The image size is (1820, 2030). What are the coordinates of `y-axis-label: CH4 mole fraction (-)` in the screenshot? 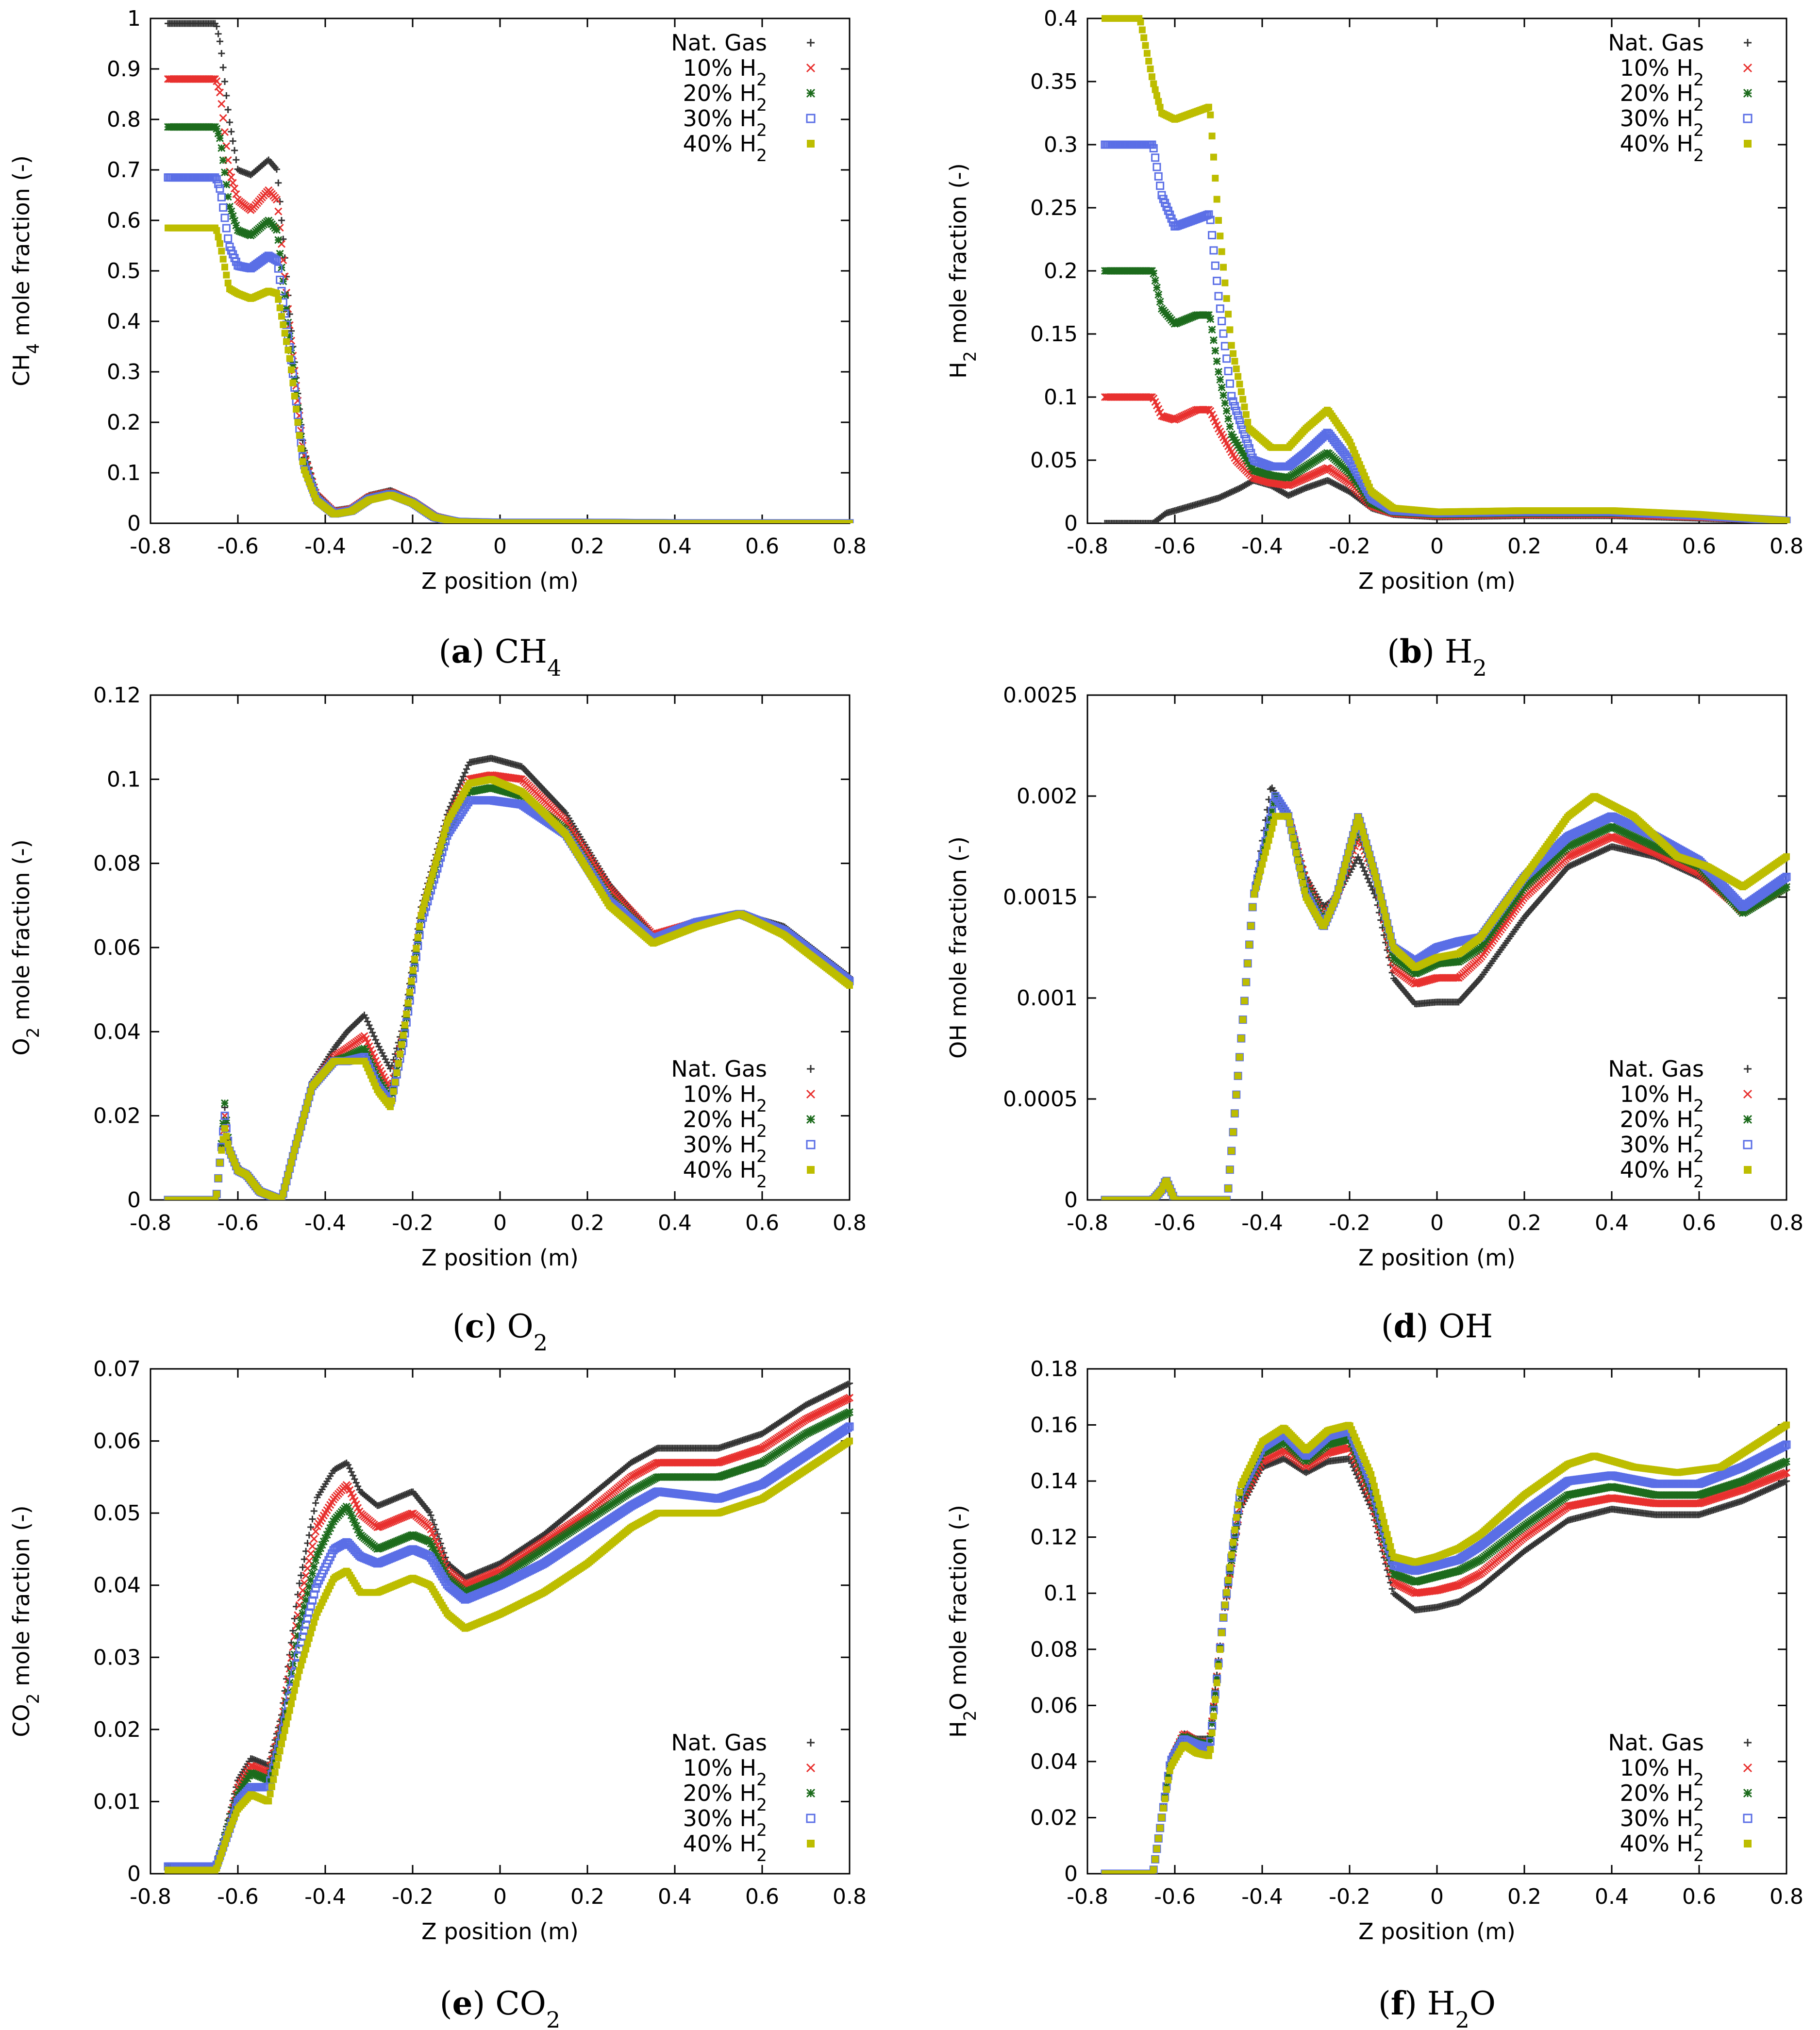 It's located at (25, 271).